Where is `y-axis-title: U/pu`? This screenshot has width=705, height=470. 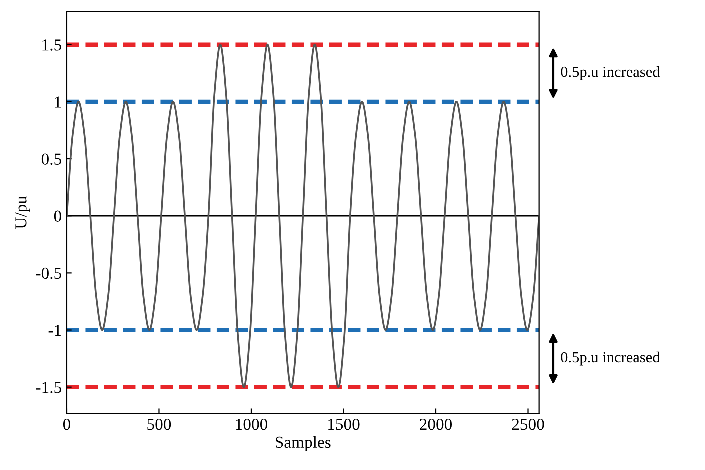 y-axis-title: U/pu is located at coordinates (23, 212).